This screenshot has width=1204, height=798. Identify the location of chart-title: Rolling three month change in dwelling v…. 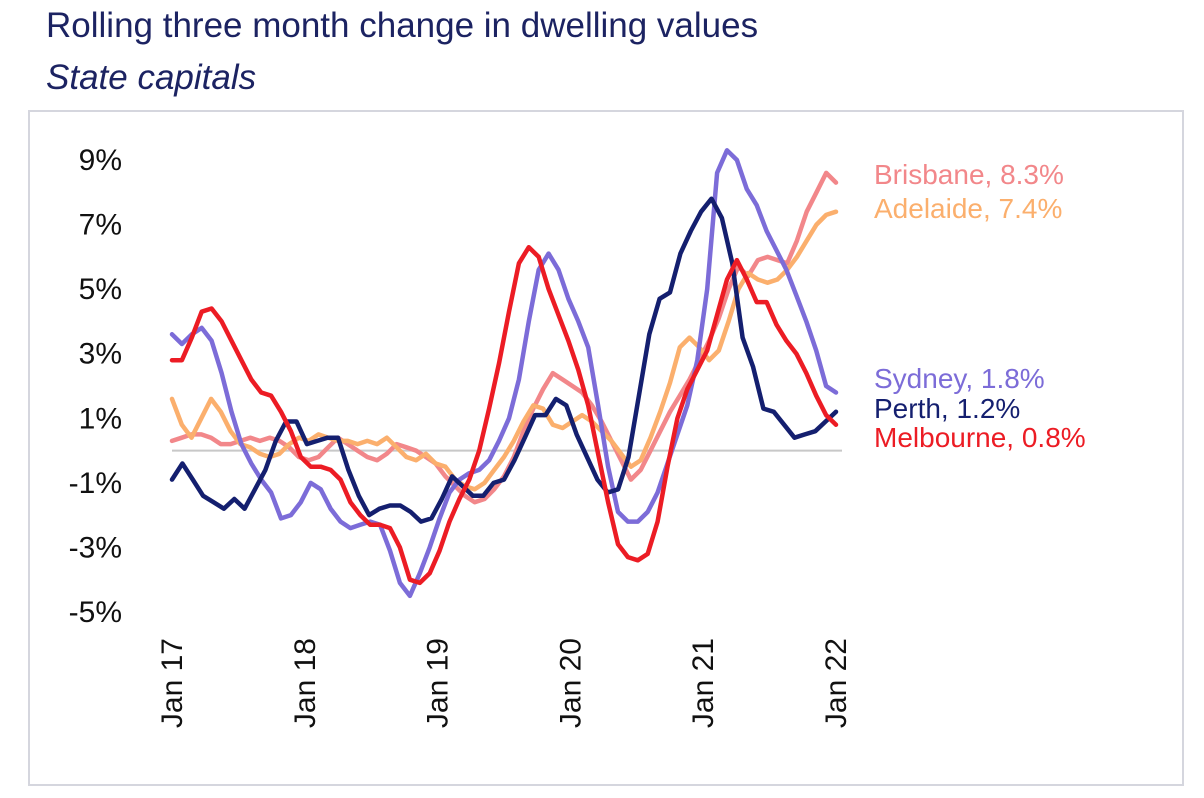
(402, 25).